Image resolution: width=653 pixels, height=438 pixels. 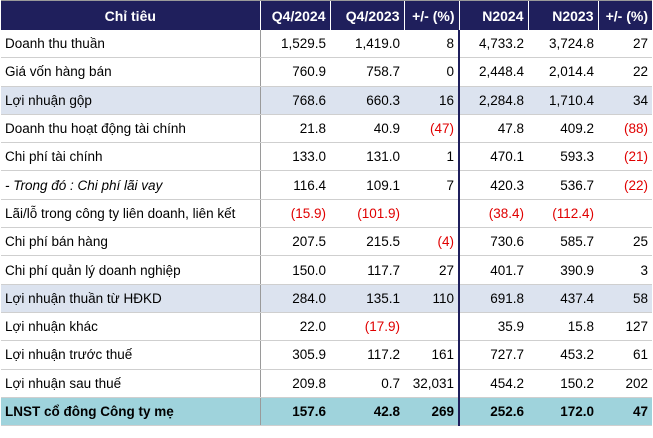 I want to click on cell-q4-2023: 660.3, so click(x=367, y=100).